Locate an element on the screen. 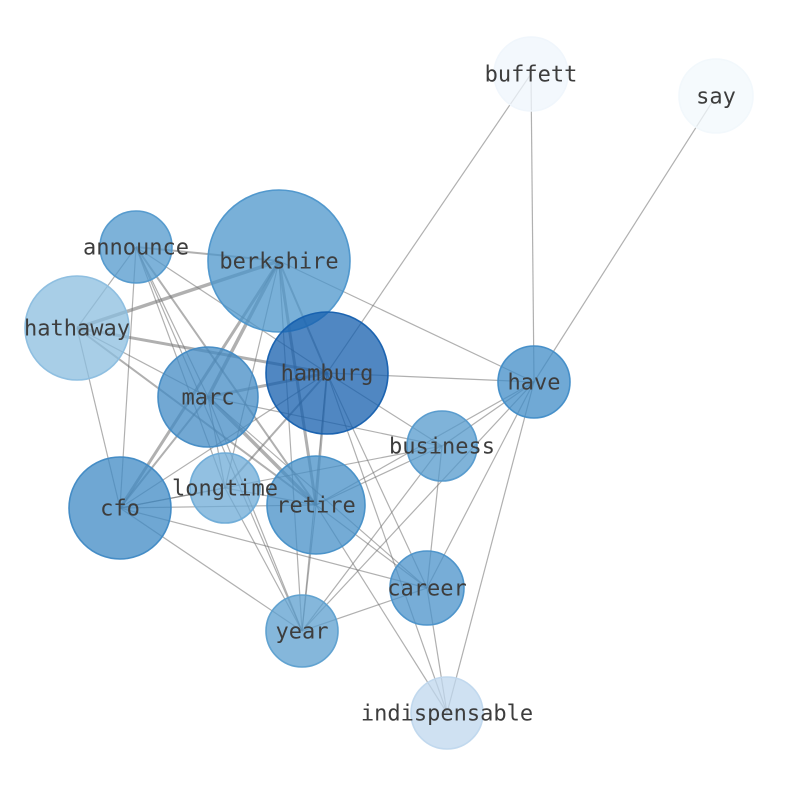 This screenshot has height=790, width=794. node-have is located at coordinates (534, 382).